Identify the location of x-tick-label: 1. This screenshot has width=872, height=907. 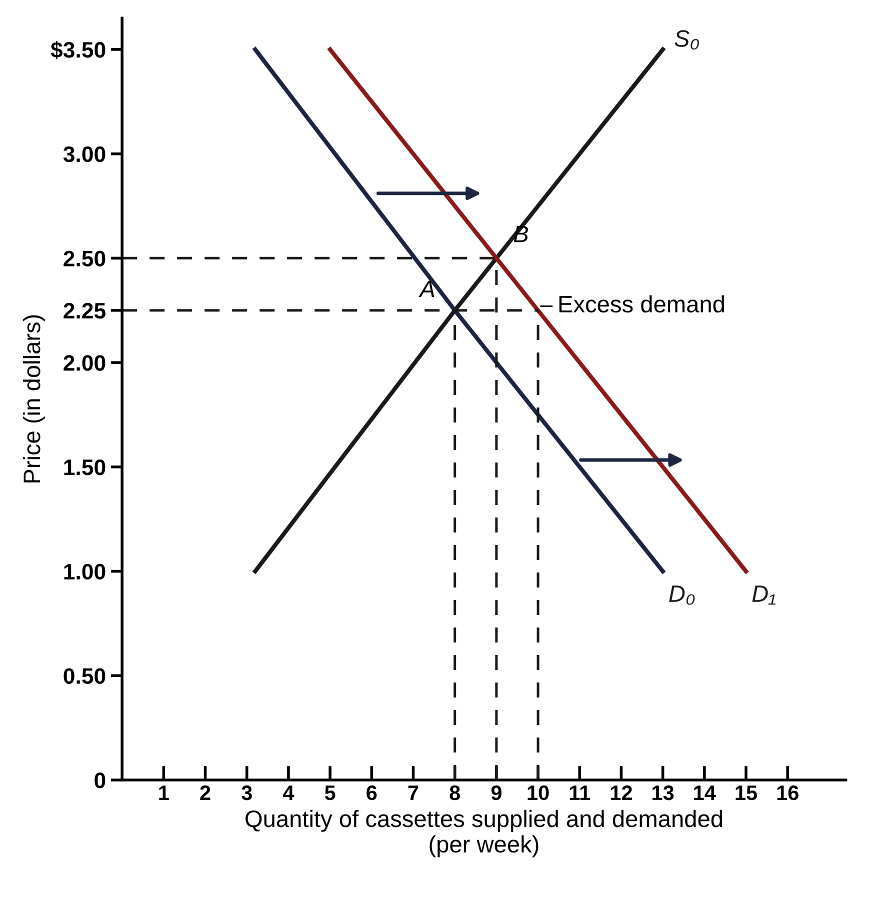
(164, 793).